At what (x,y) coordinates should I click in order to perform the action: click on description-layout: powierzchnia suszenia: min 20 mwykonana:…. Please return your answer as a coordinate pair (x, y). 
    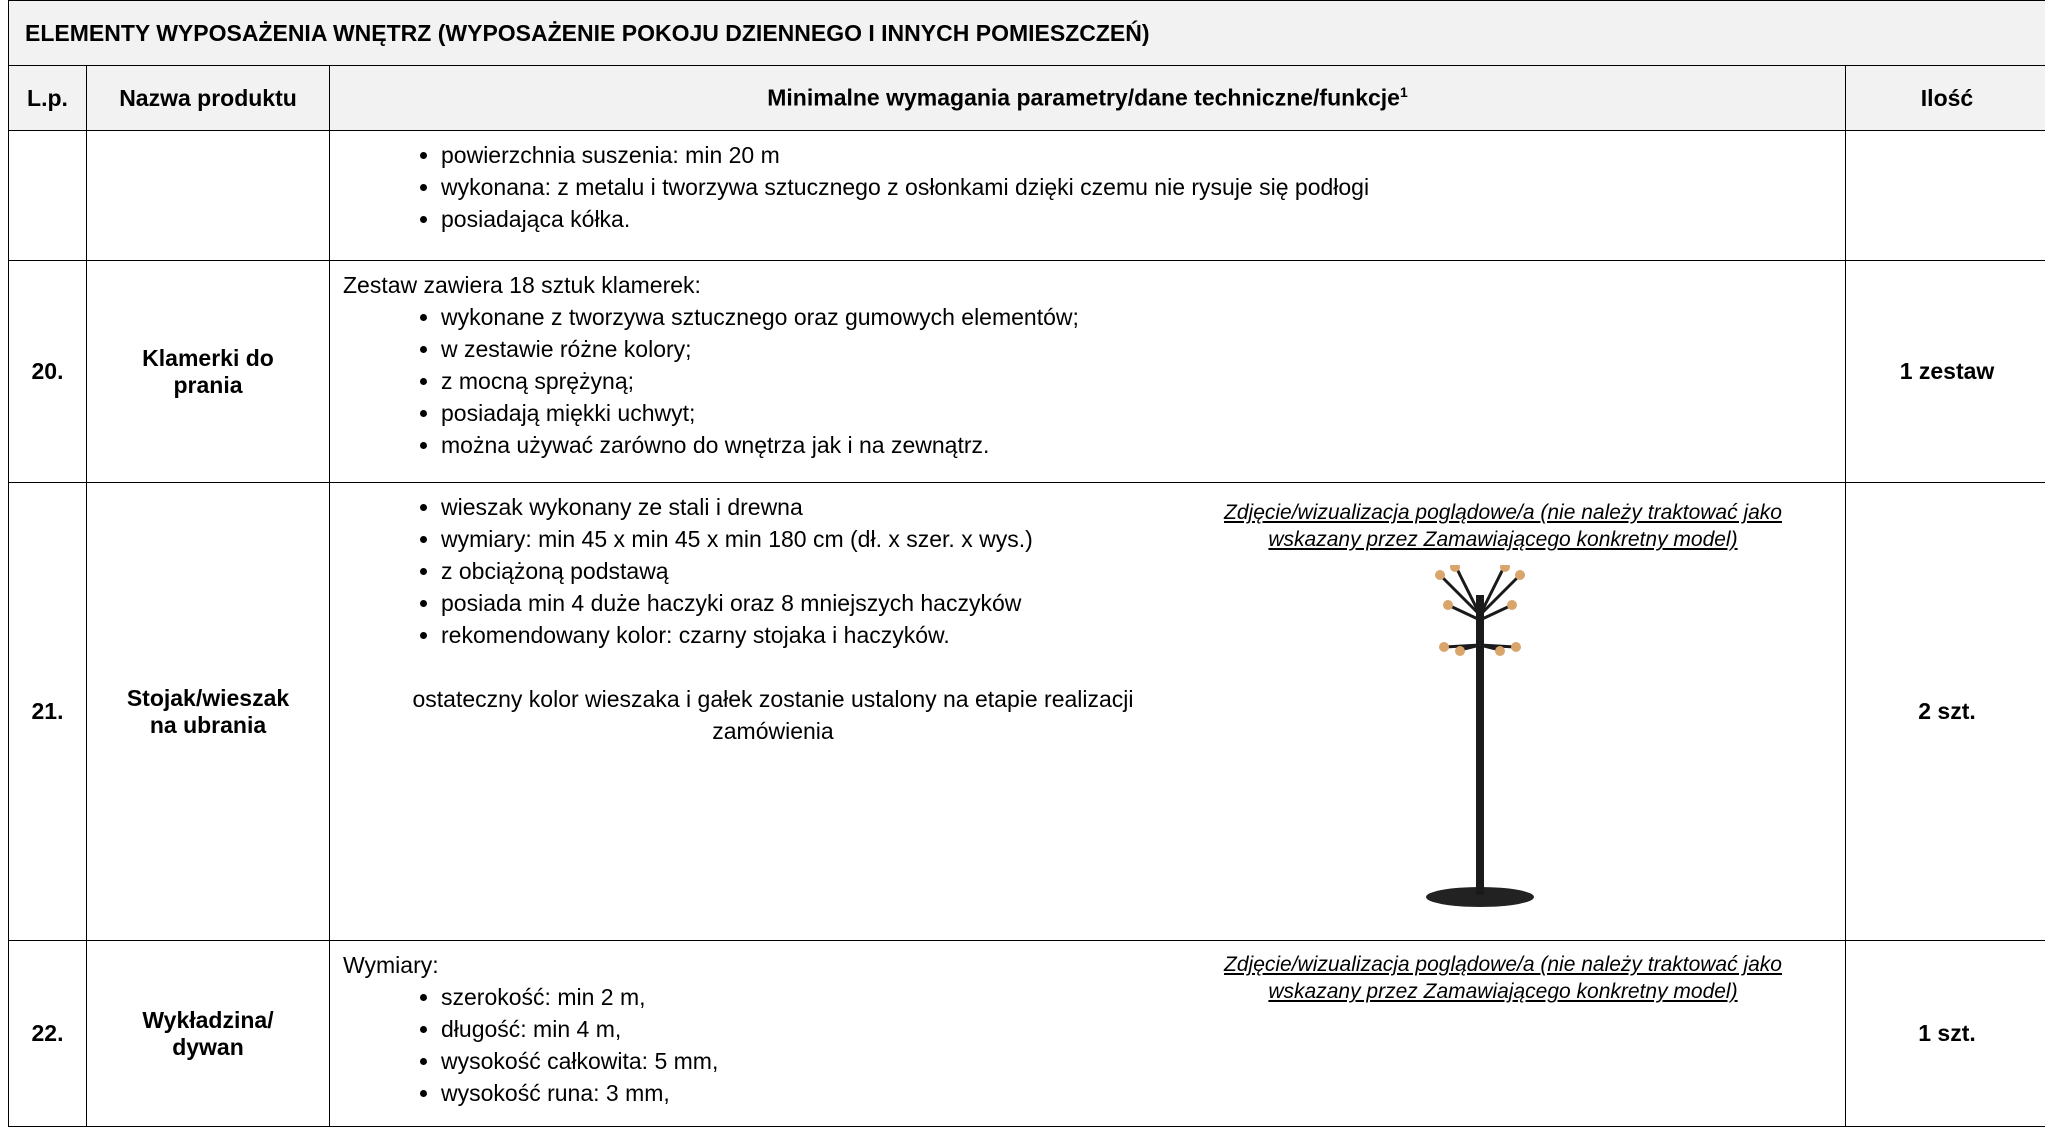
    Looking at the image, I should click on (1089, 187).